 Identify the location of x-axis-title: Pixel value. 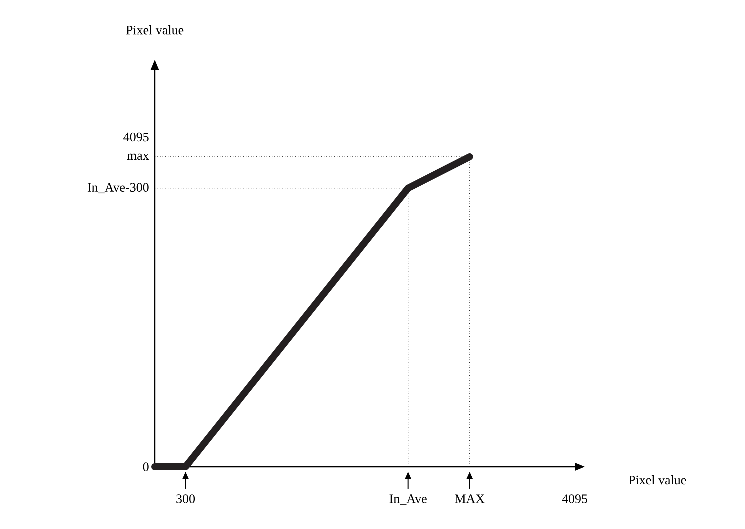
(657, 480).